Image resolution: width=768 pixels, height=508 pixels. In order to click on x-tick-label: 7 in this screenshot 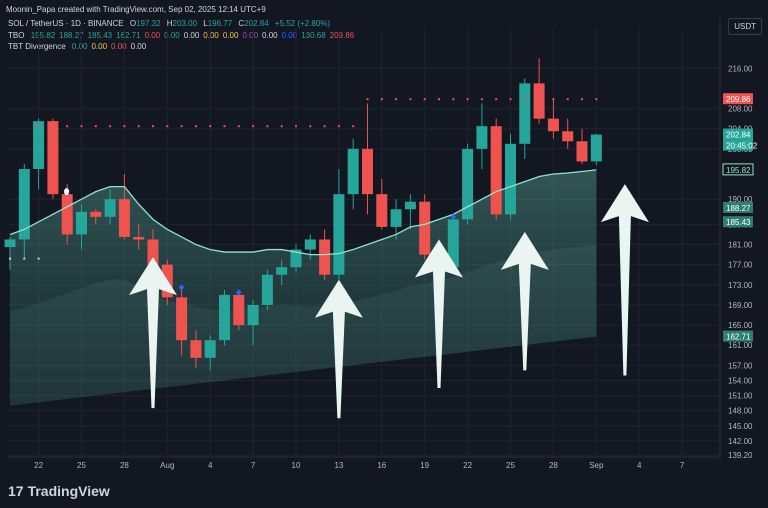, I will do `click(682, 465)`.